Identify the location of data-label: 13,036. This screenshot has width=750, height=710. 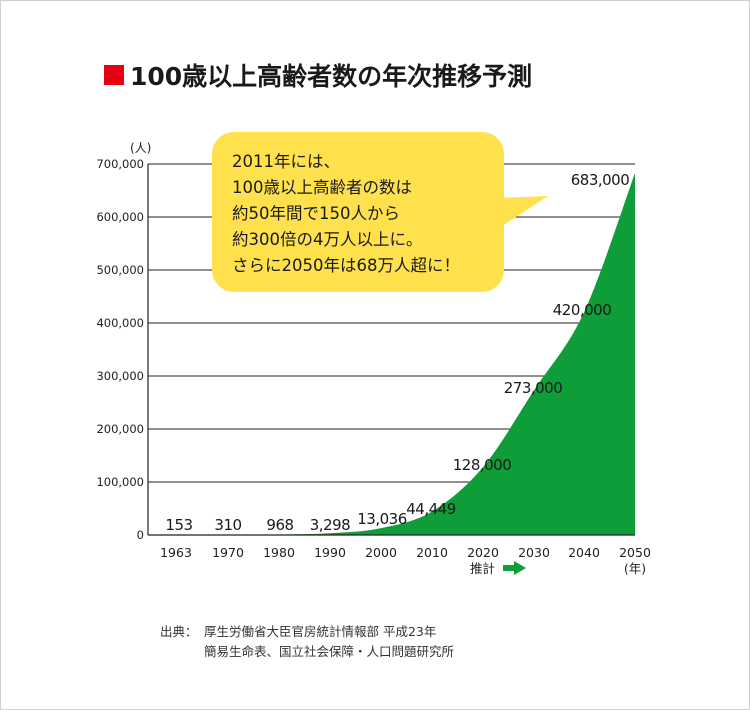
(382, 519).